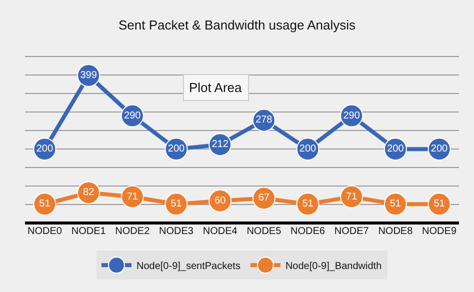 The width and height of the screenshot is (474, 292). What do you see at coordinates (220, 200) in the screenshot?
I see `data-label: 60` at bounding box center [220, 200].